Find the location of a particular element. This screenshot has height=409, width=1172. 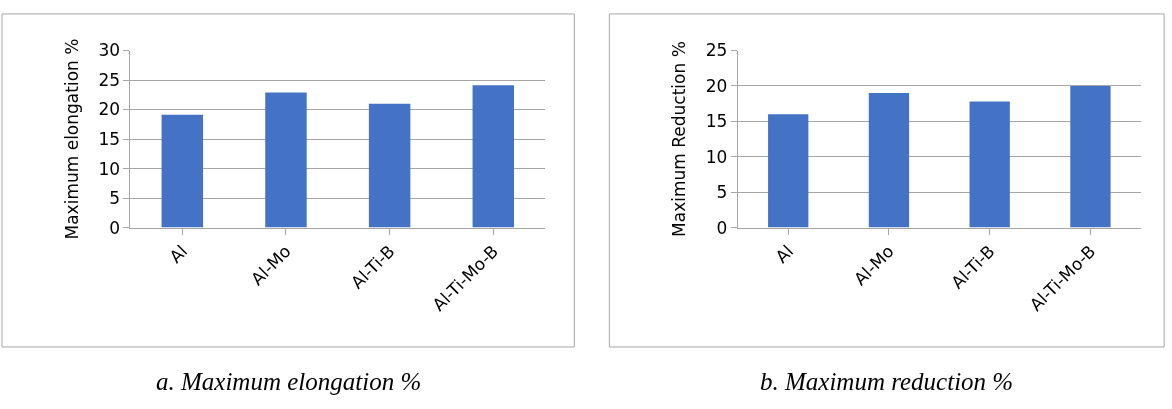

text: a. Maximum elongation % is located at coordinates (289, 381).